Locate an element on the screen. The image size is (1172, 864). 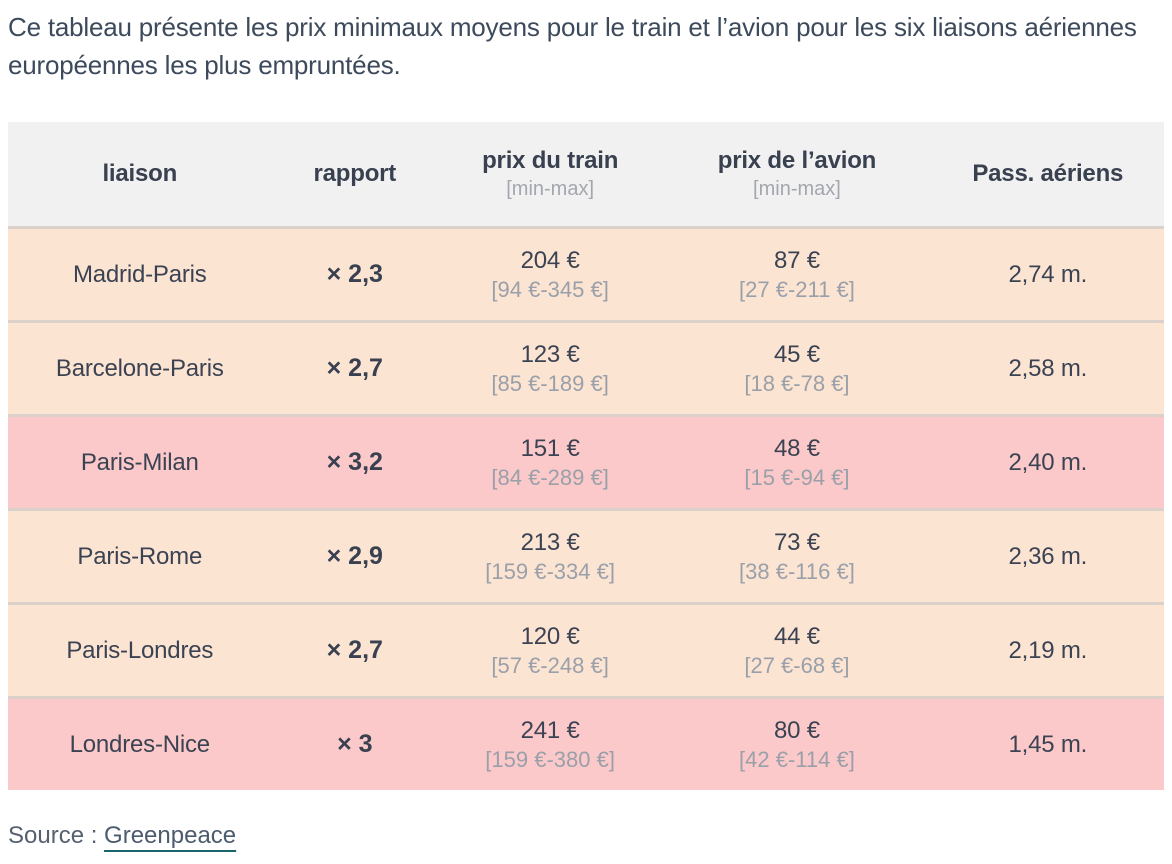
column-header-label: liaison is located at coordinates (140, 173).